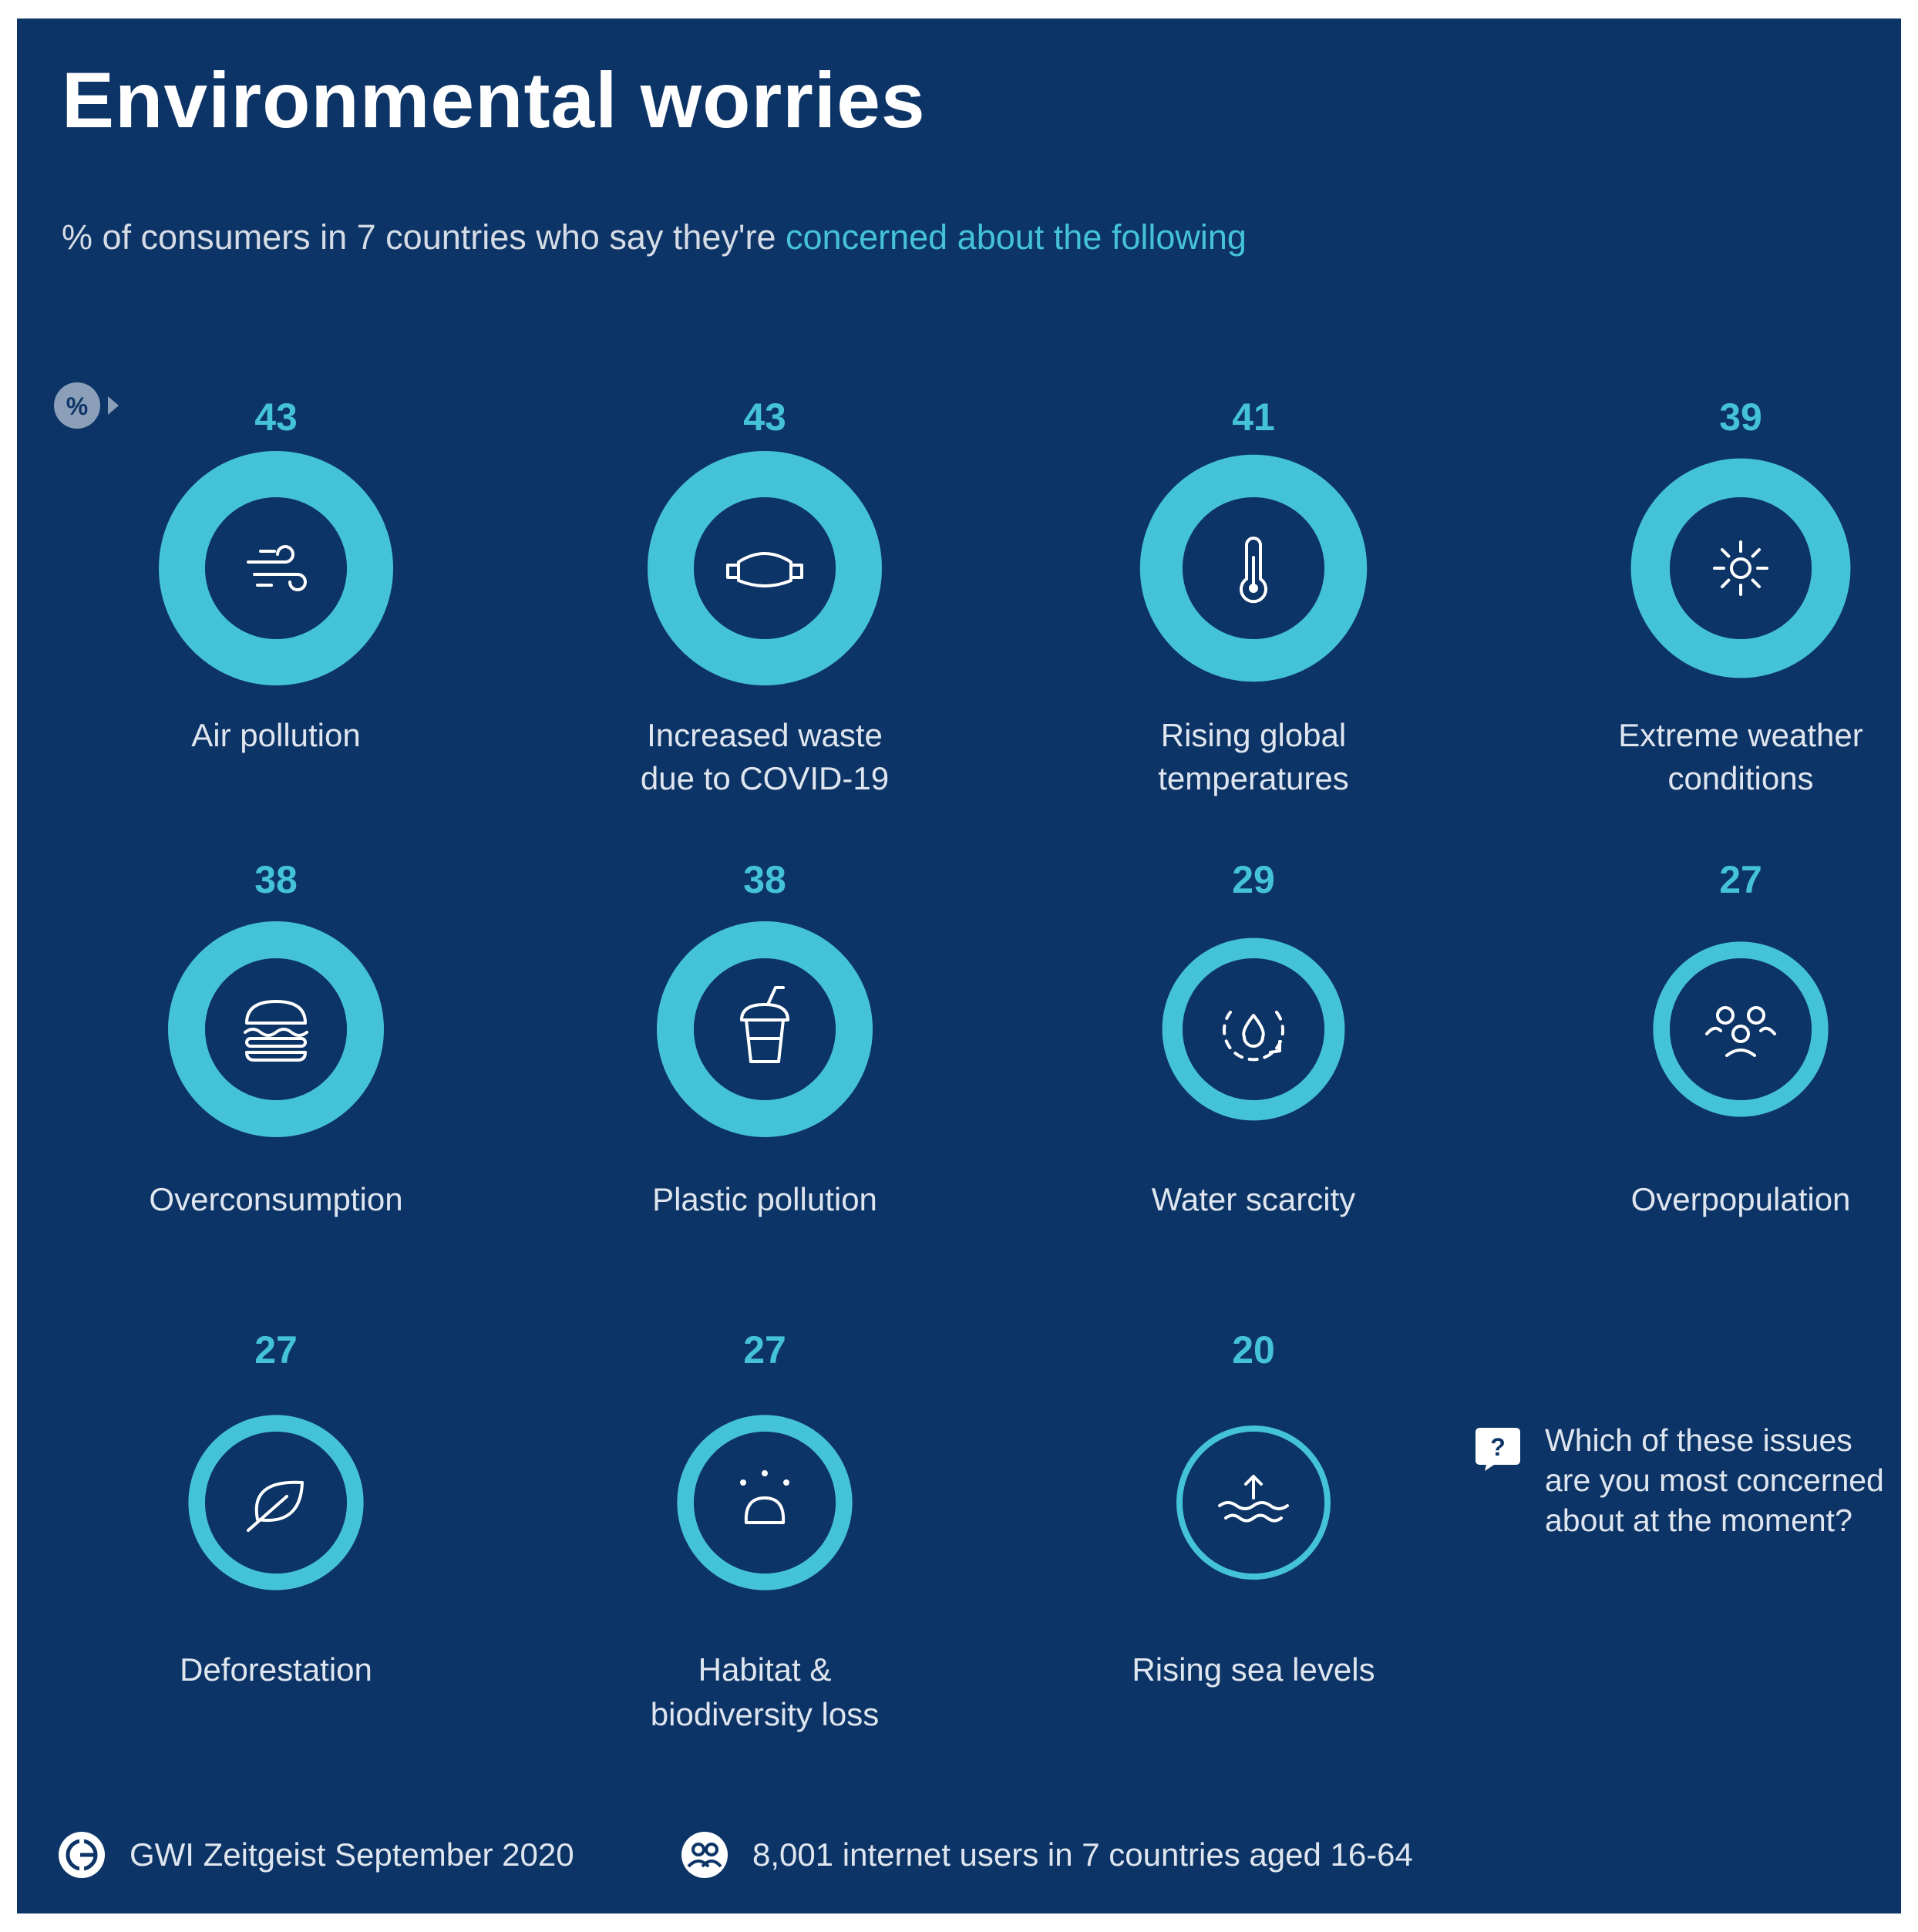 The width and height of the screenshot is (1918, 1932). What do you see at coordinates (764, 1199) in the screenshot?
I see `category-label: Plastic pollution` at bounding box center [764, 1199].